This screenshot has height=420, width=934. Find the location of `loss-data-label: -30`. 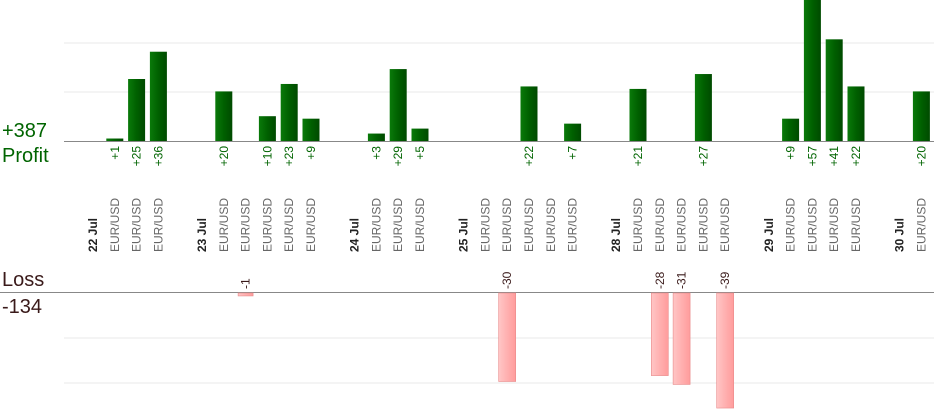

loss-data-label: -30 is located at coordinates (507, 280).